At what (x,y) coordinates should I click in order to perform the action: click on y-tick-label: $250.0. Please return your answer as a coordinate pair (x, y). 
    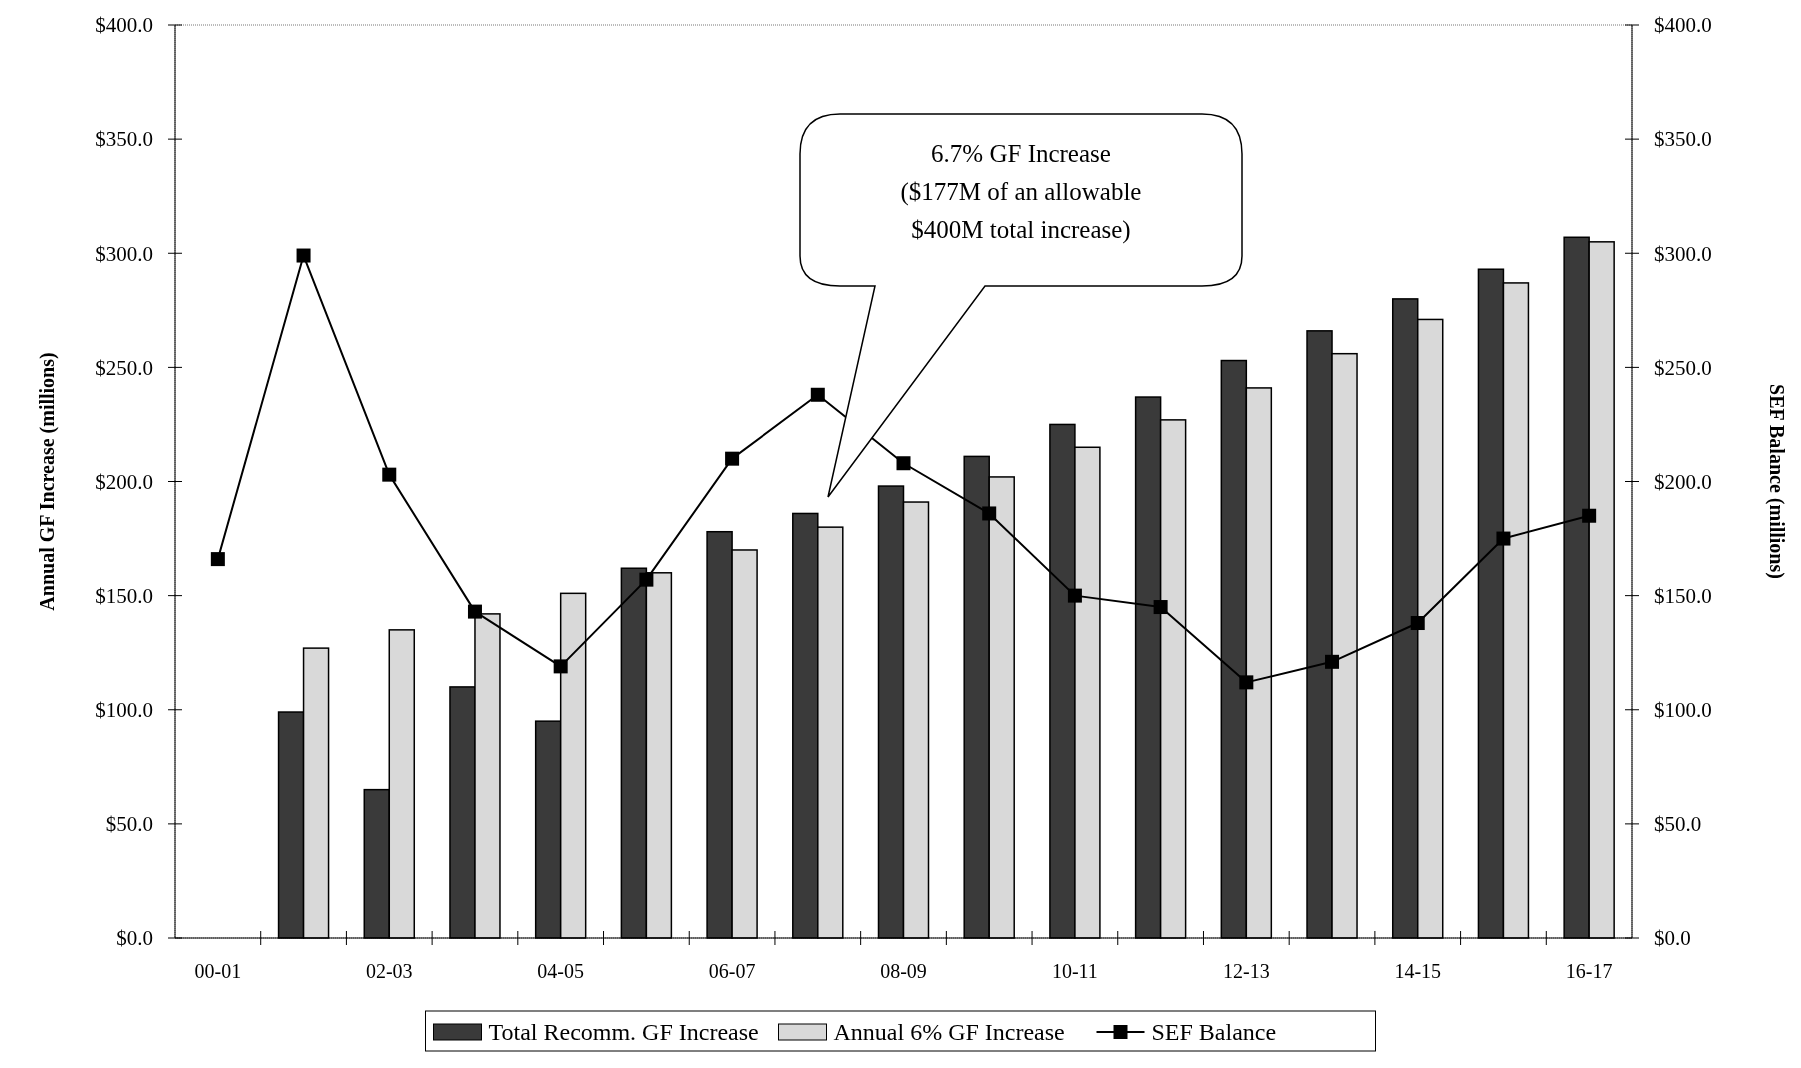
    Looking at the image, I should click on (124, 367).